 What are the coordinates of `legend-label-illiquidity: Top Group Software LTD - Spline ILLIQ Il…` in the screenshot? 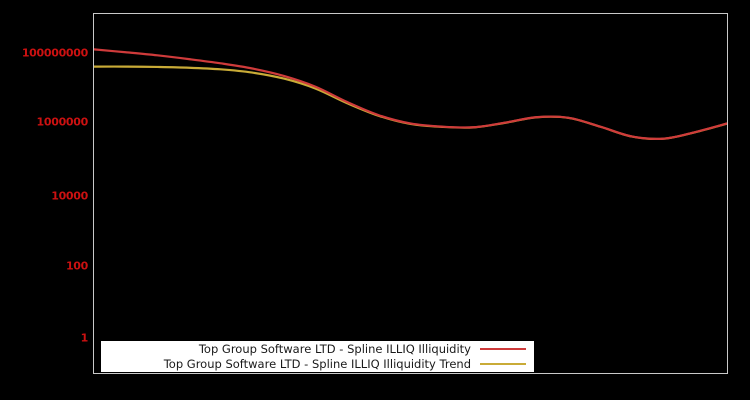 It's located at (334, 348).